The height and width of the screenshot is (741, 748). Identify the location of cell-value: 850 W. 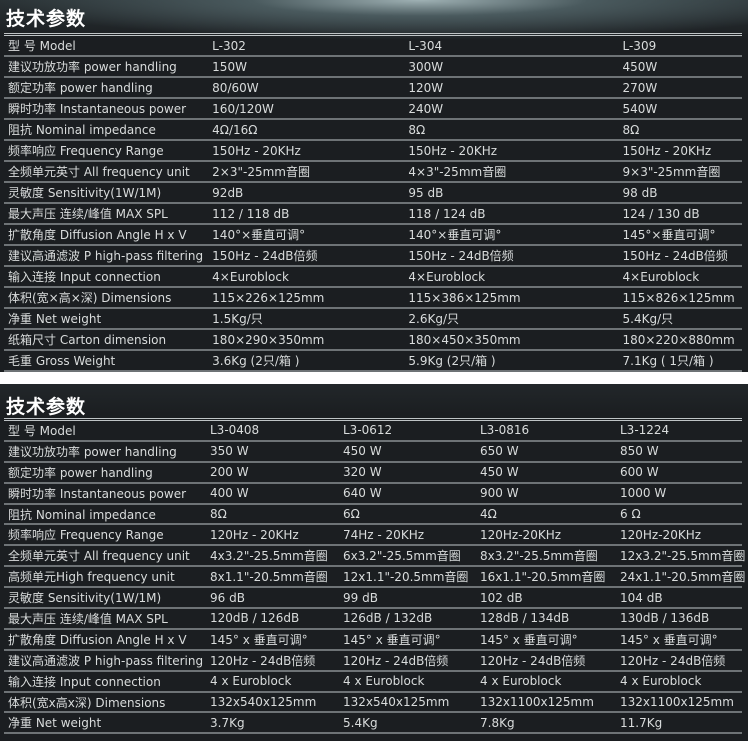
(639, 451).